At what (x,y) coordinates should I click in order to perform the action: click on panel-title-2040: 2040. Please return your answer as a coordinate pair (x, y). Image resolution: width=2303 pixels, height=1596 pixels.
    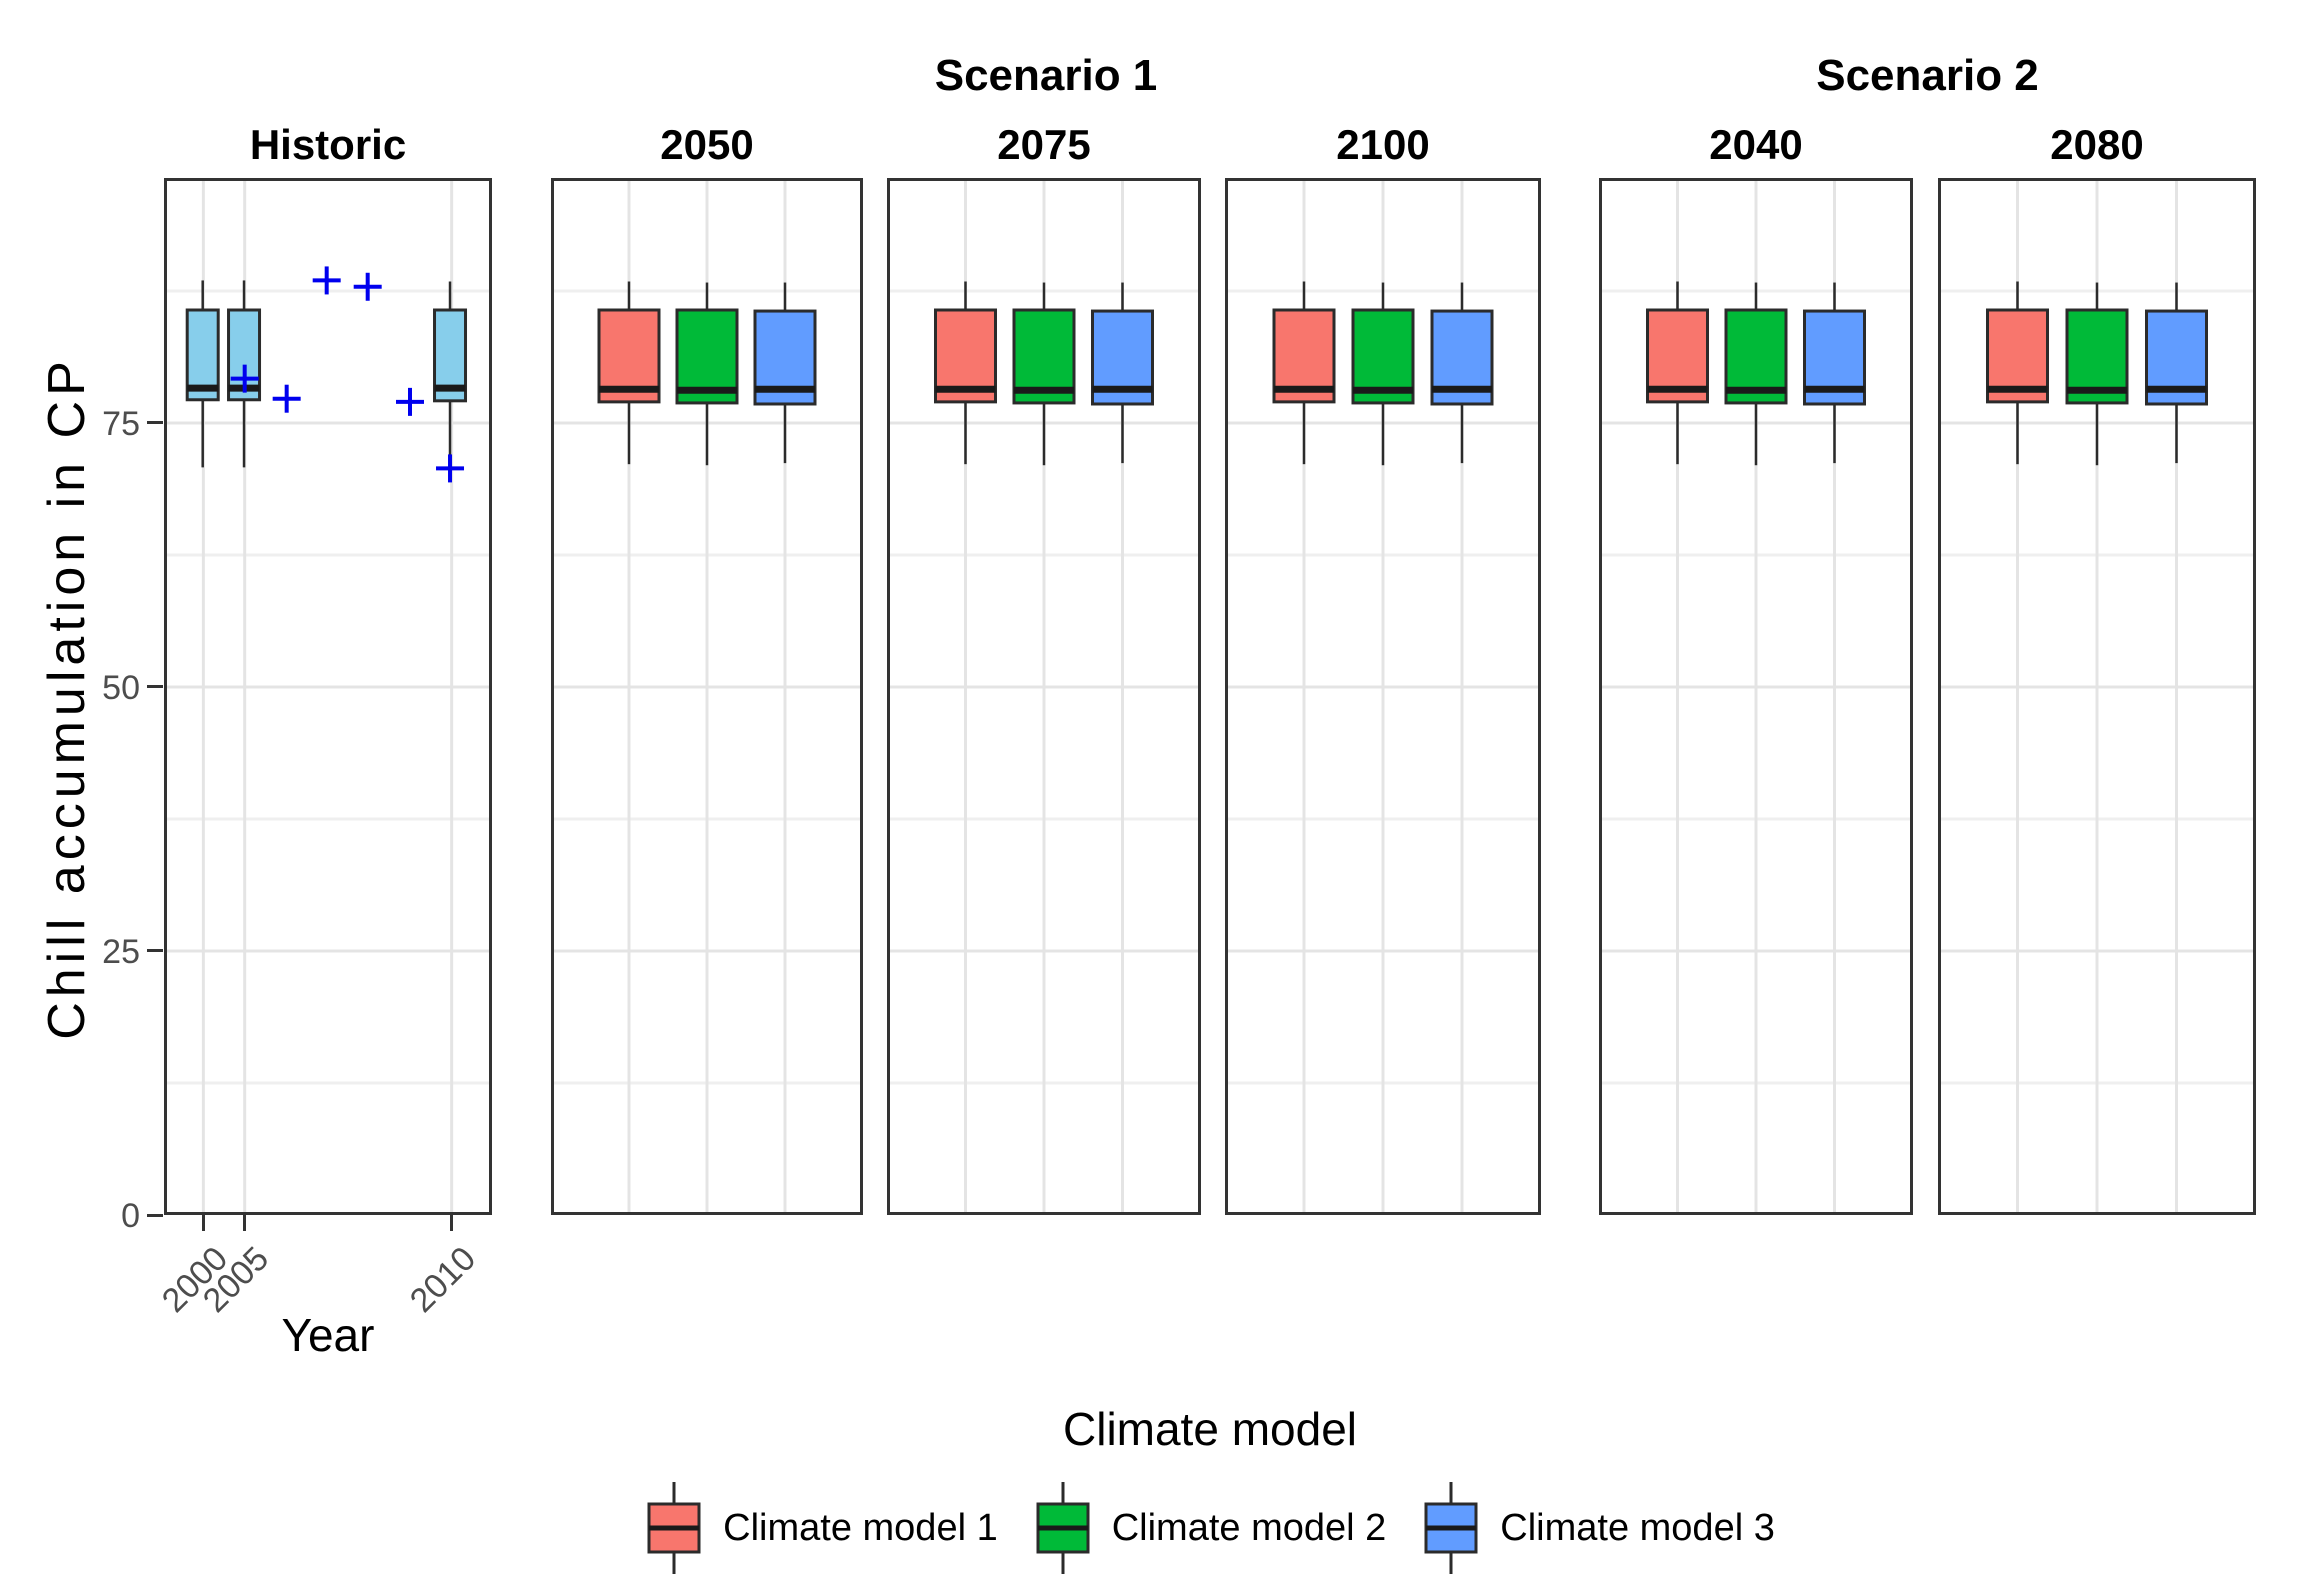
    Looking at the image, I should click on (1756, 144).